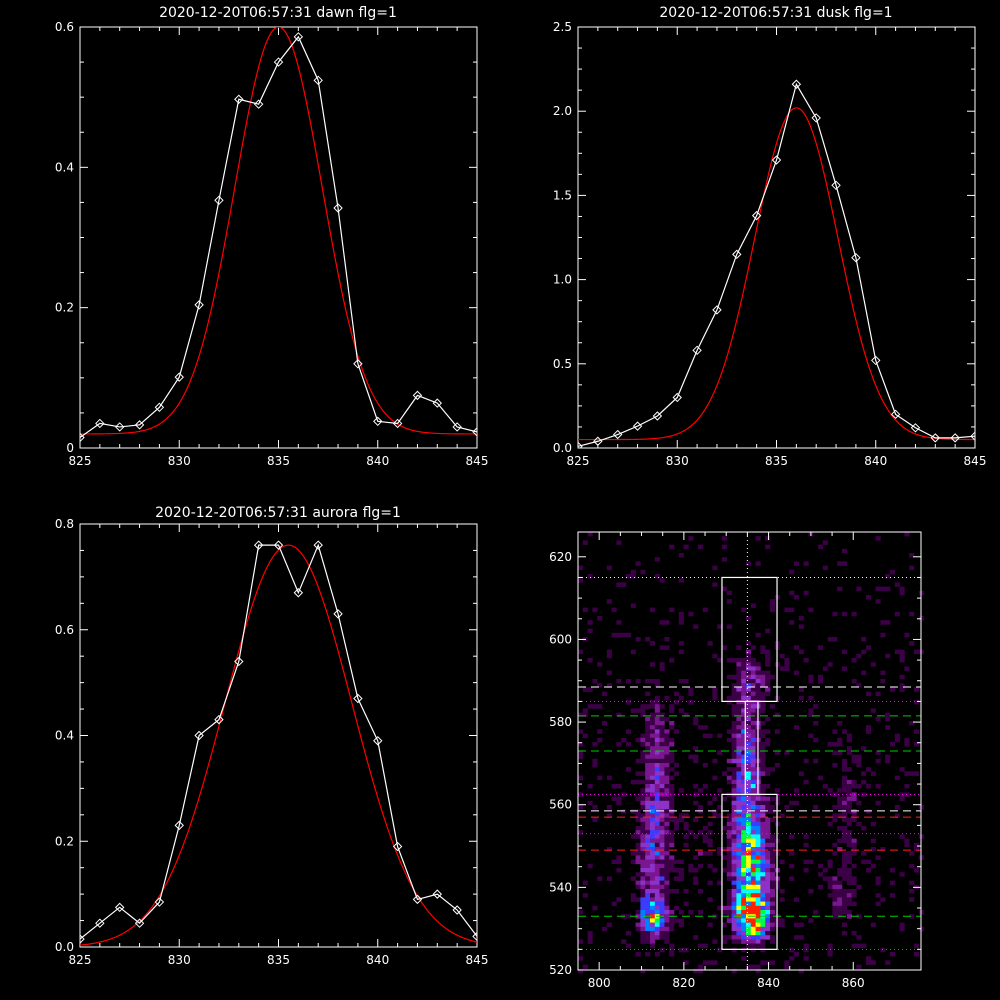 The height and width of the screenshot is (1000, 1000). Describe the element at coordinates (377, 960) in the screenshot. I see `x-tick-label: 840` at that location.